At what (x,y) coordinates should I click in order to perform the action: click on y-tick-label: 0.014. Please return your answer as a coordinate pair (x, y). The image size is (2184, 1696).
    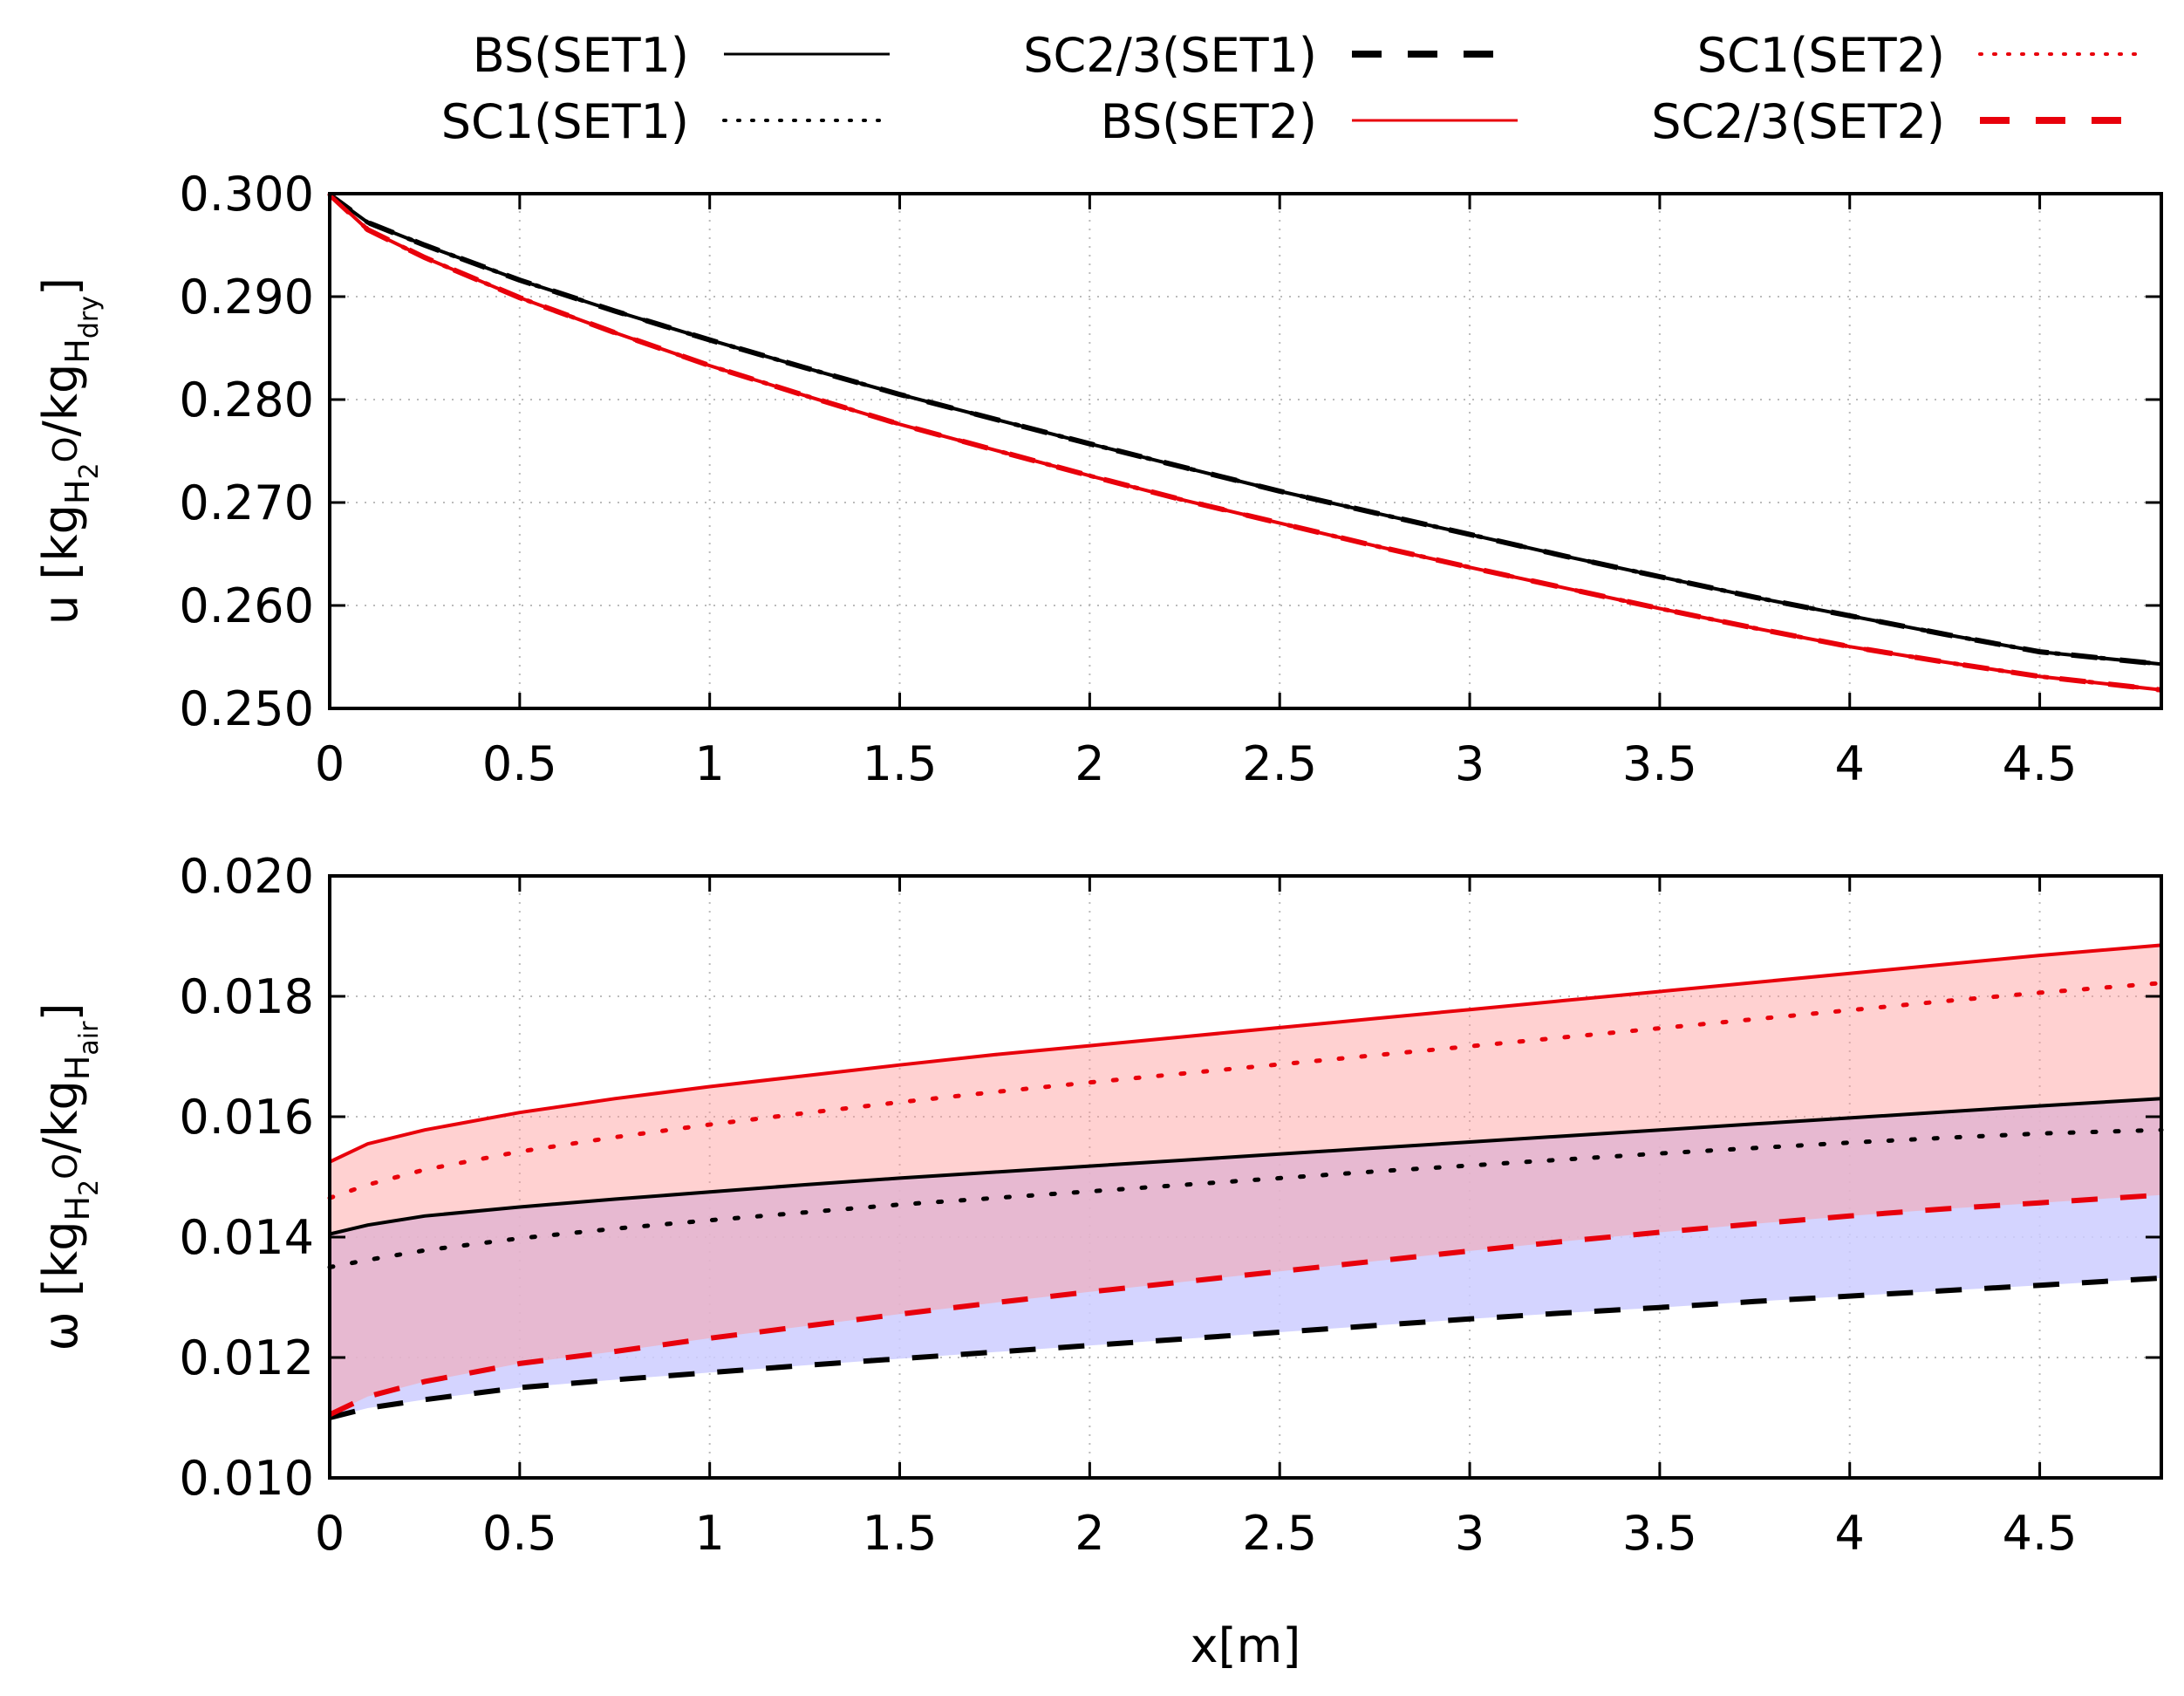
    Looking at the image, I should click on (246, 1237).